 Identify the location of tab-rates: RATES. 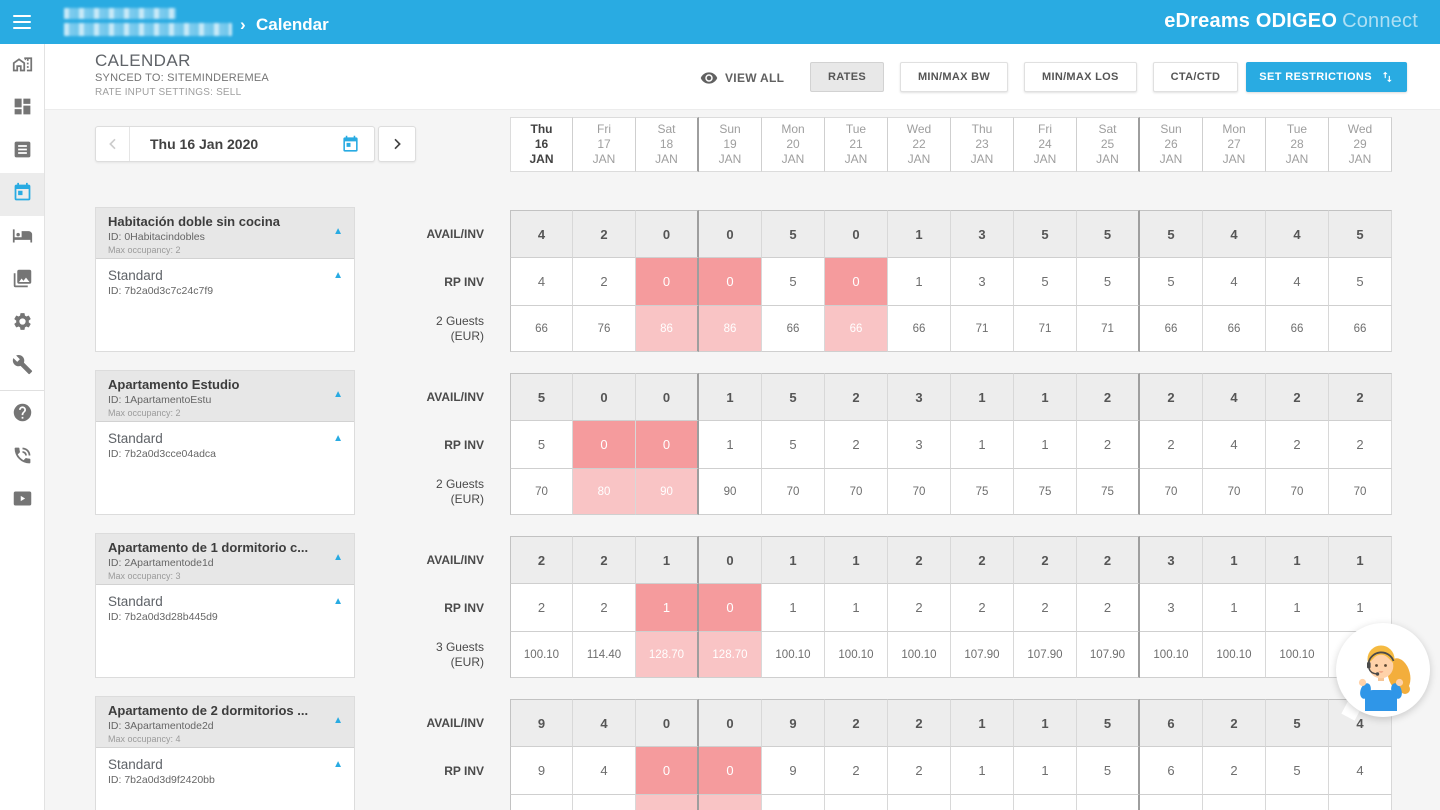
(847, 77).